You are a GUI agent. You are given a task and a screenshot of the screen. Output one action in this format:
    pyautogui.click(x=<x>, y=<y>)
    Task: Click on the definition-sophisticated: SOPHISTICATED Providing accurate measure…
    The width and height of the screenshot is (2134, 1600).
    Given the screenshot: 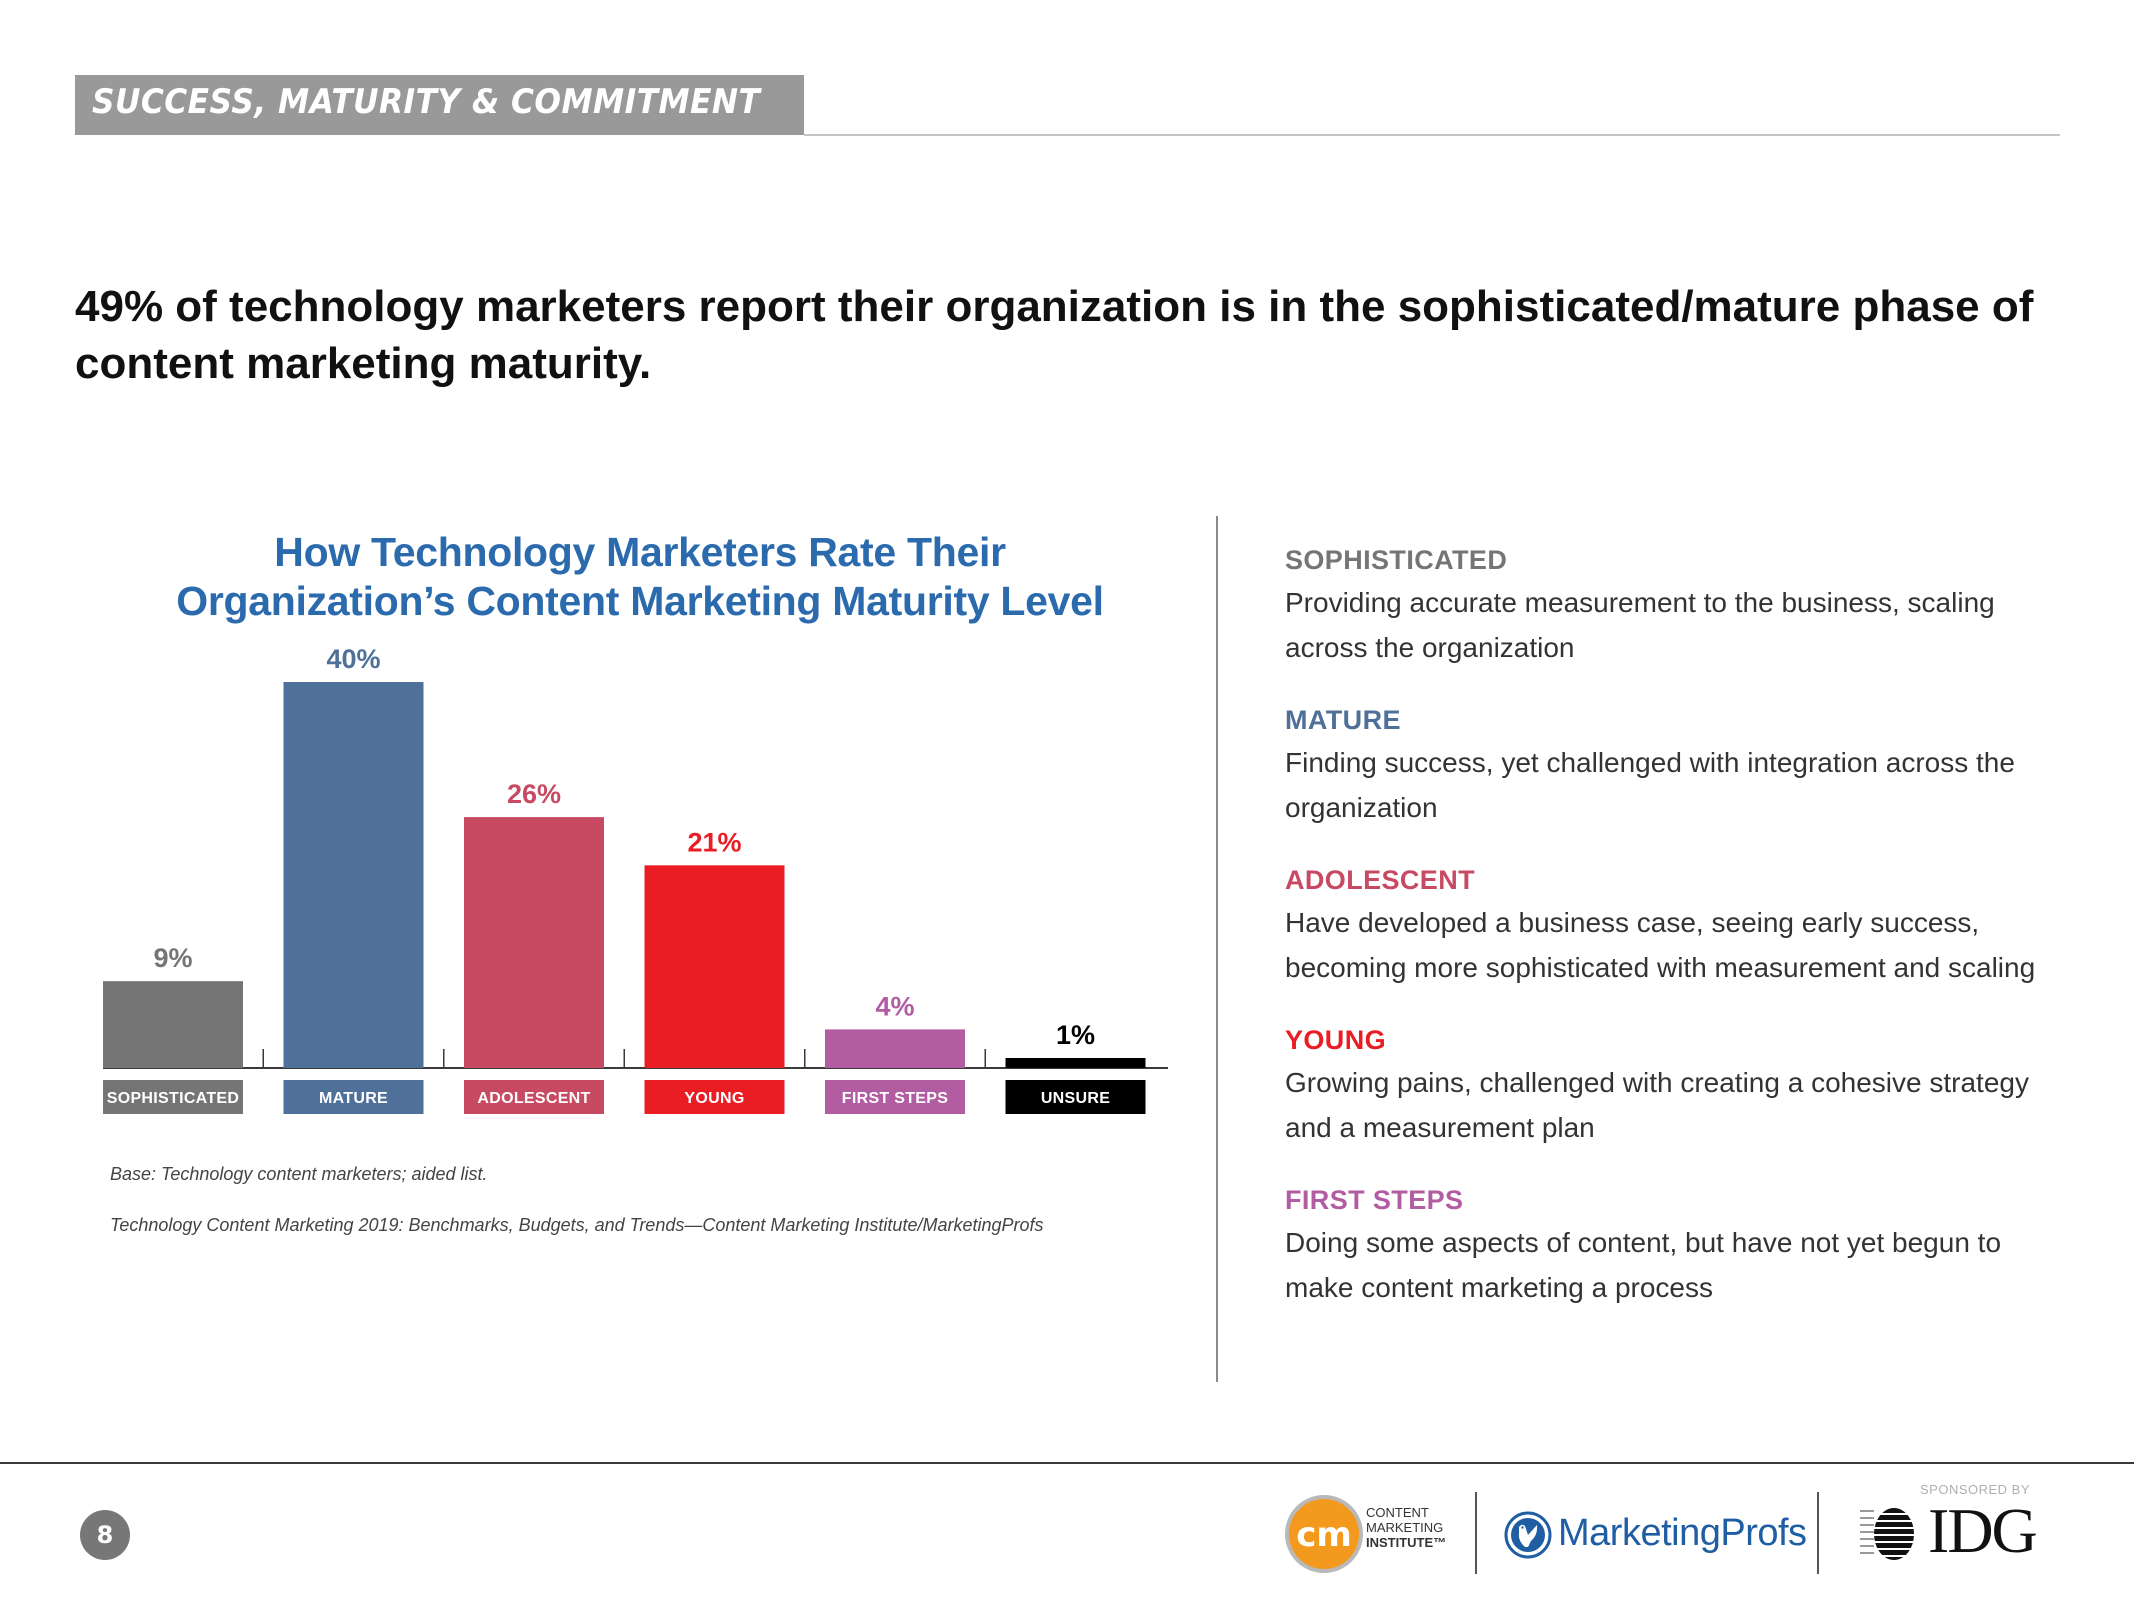 What is the action you would take?
    pyautogui.click(x=1665, y=605)
    